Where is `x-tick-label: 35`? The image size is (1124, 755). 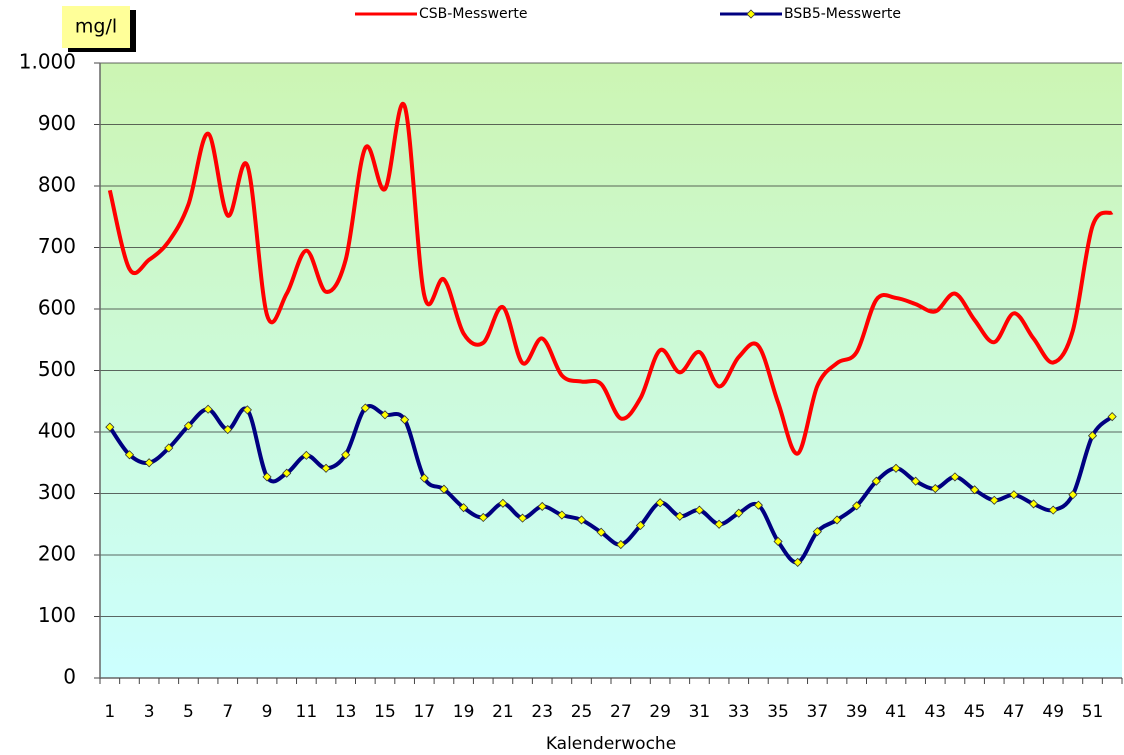 x-tick-label: 35 is located at coordinates (778, 712).